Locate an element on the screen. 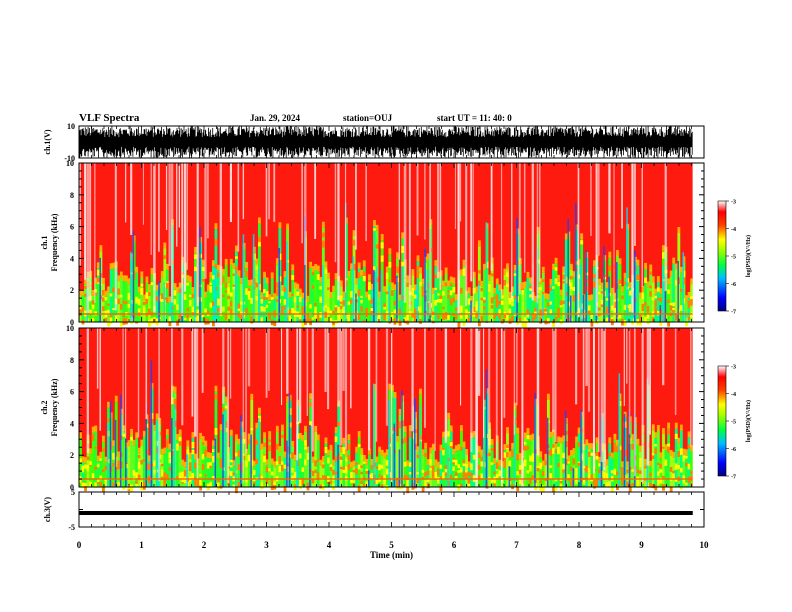  x-tick-label: 3 is located at coordinates (266, 545).